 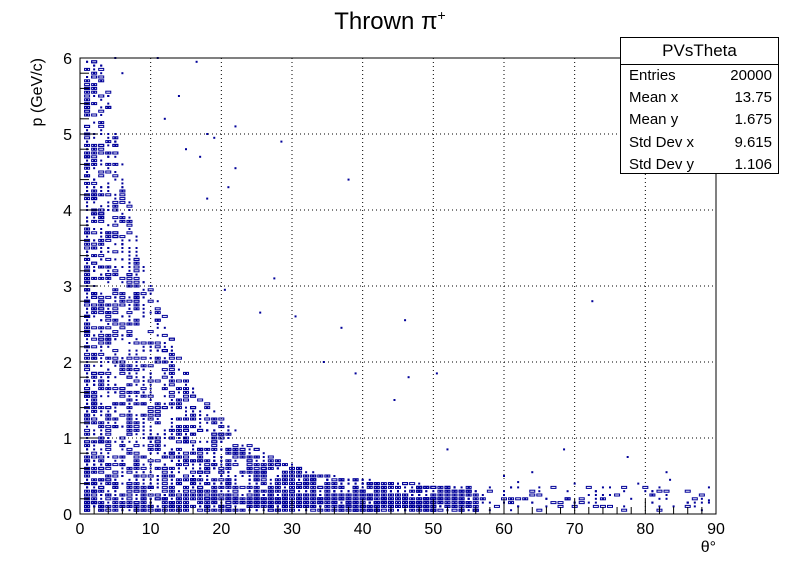 I want to click on x-tick-label: 60, so click(x=504, y=529).